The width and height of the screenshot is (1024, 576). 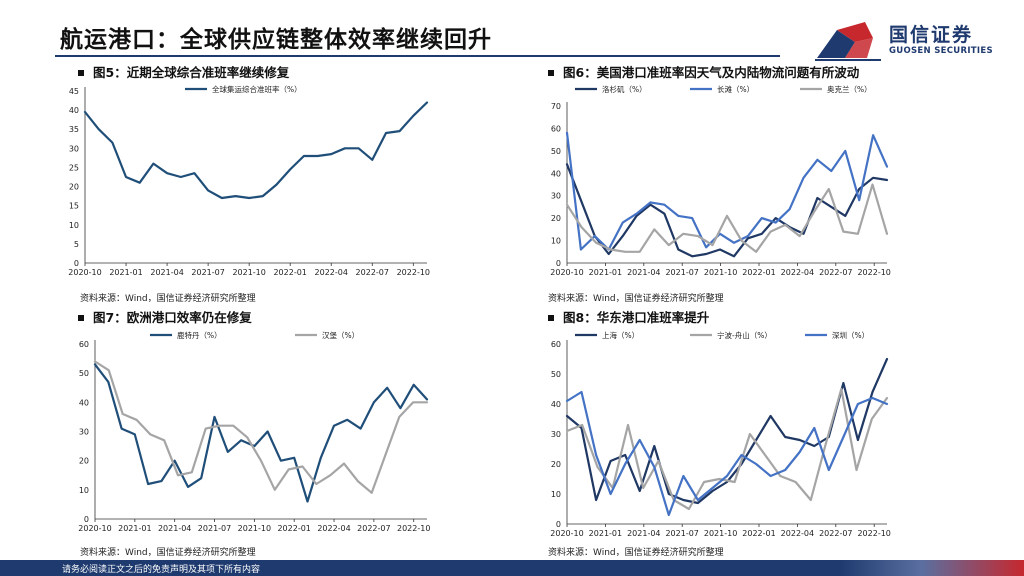 What do you see at coordinates (76, 244) in the screenshot?
I see `y-tick-label: 5` at bounding box center [76, 244].